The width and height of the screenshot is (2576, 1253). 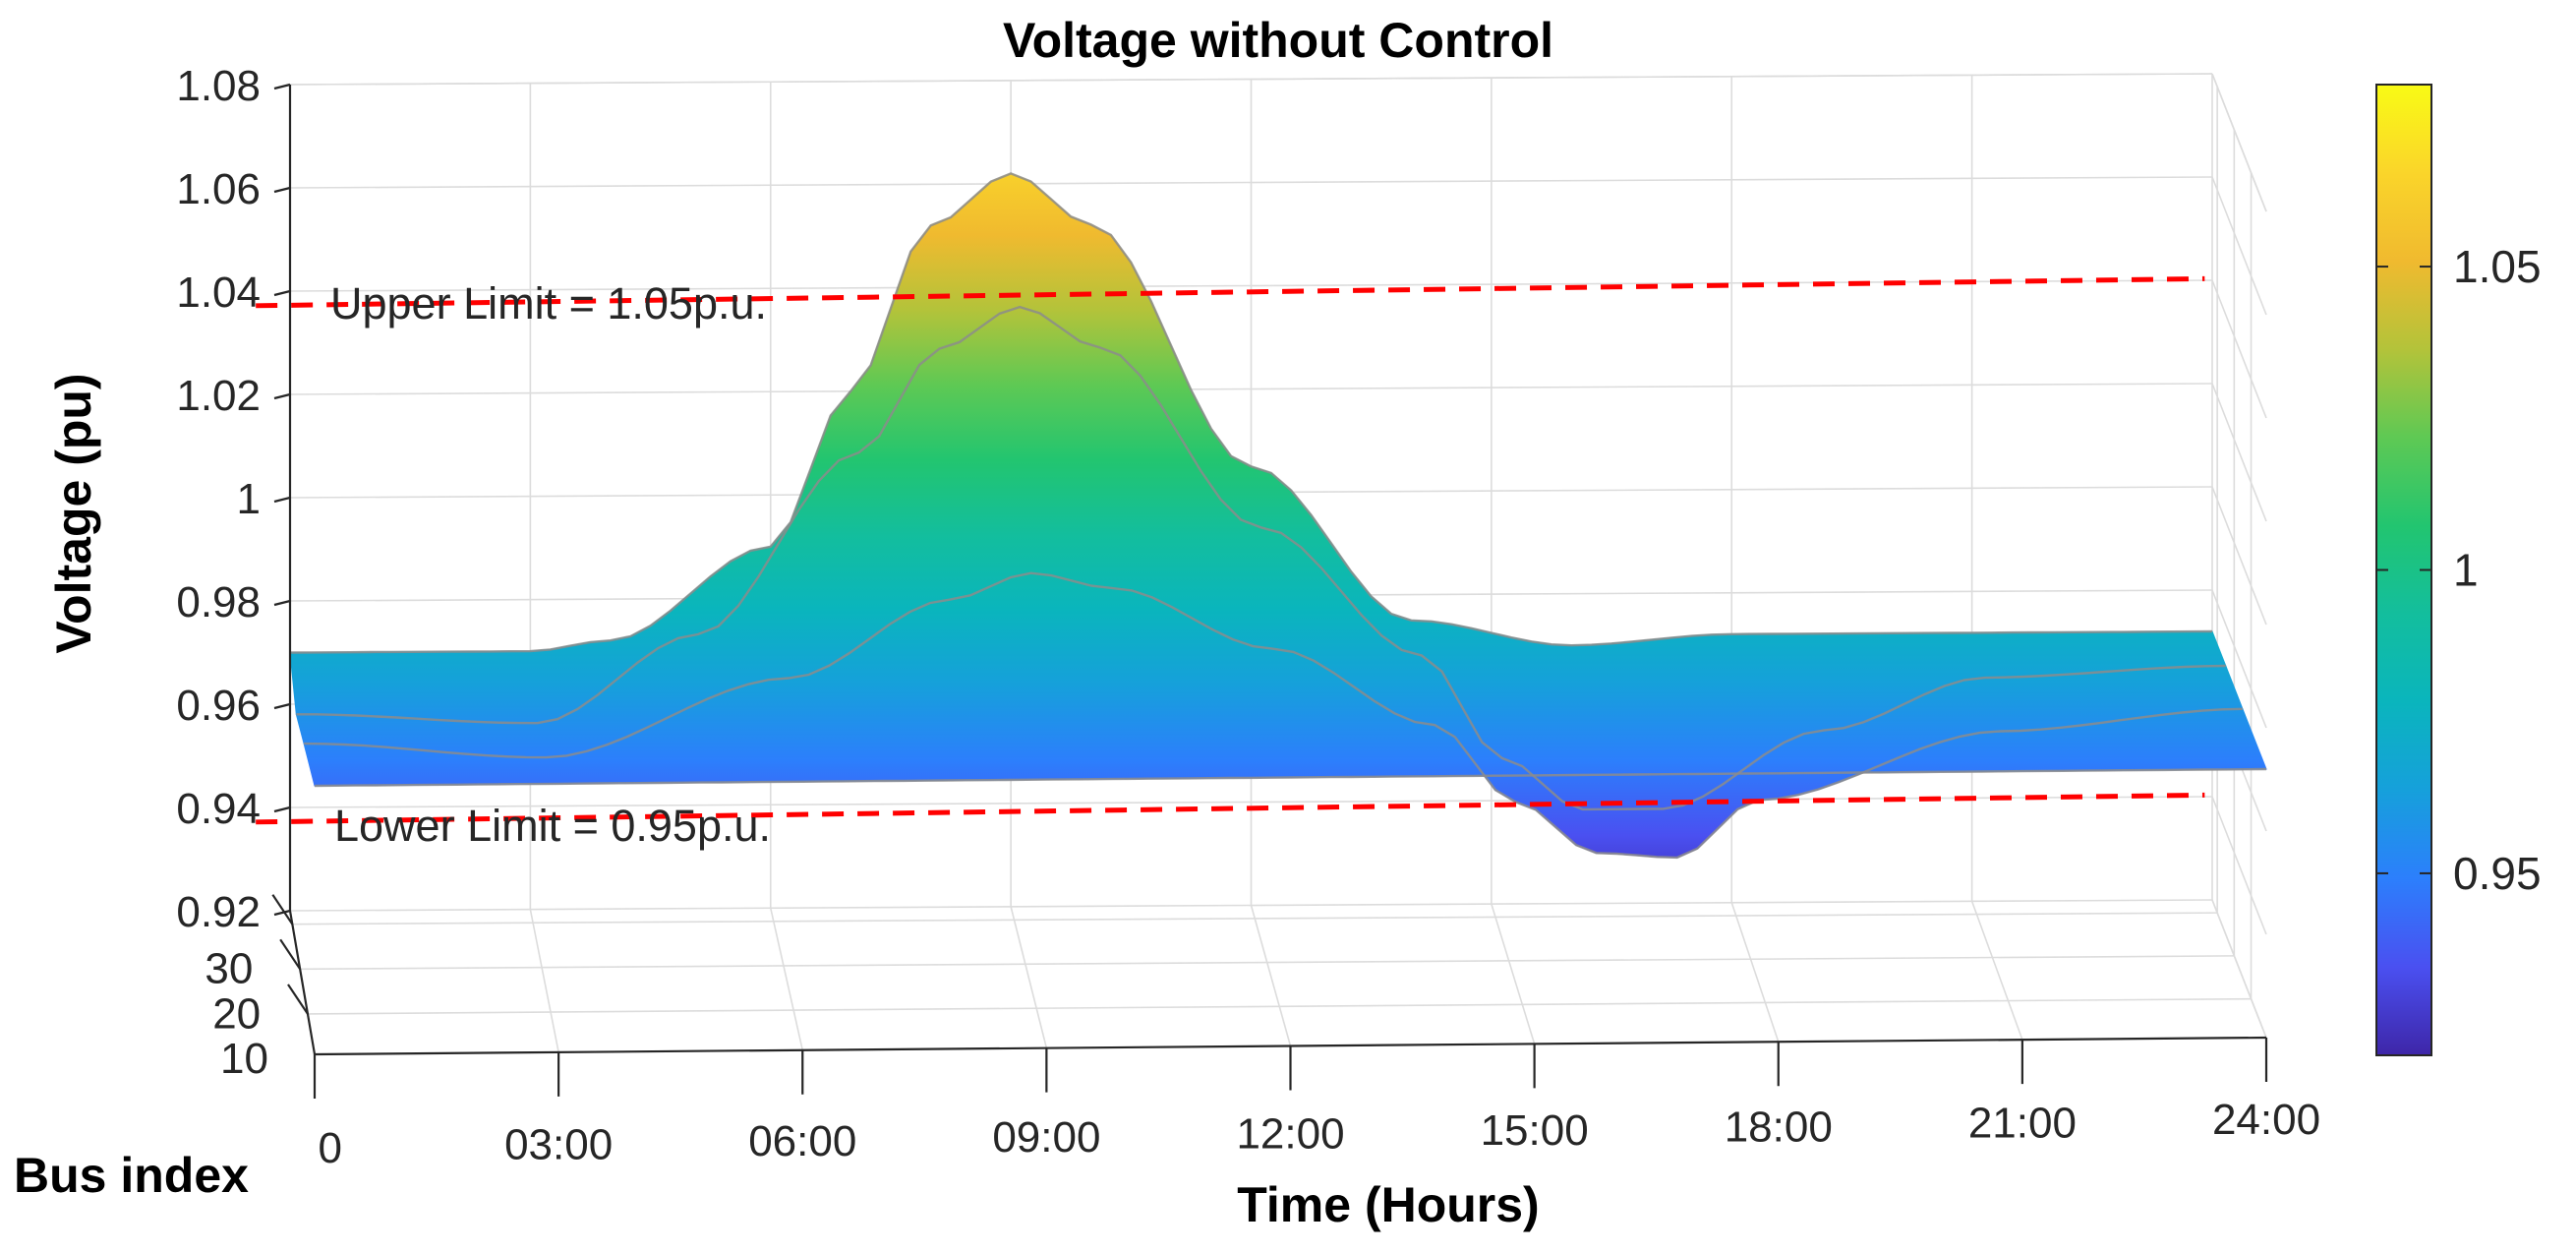 I want to click on z-tick-label: 1.06, so click(x=218, y=189).